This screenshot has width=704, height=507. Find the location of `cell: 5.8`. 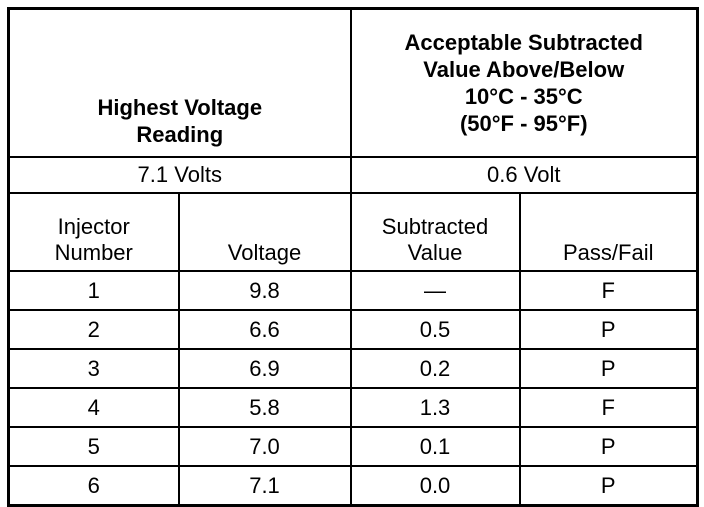

cell: 5.8 is located at coordinates (264, 407).